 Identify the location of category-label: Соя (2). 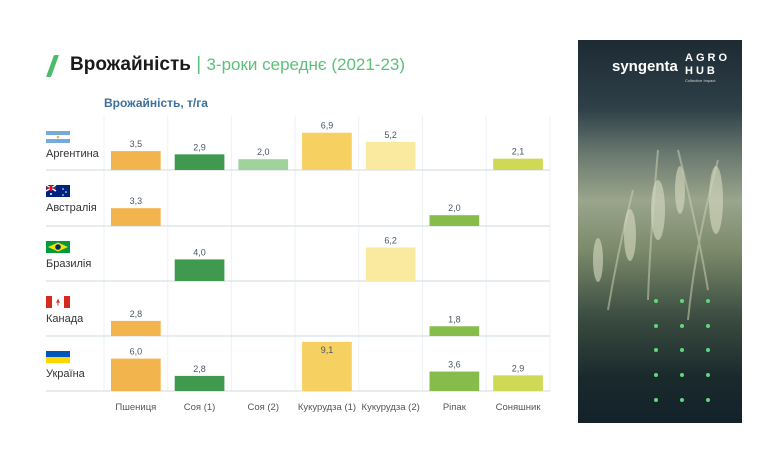
(263, 407).